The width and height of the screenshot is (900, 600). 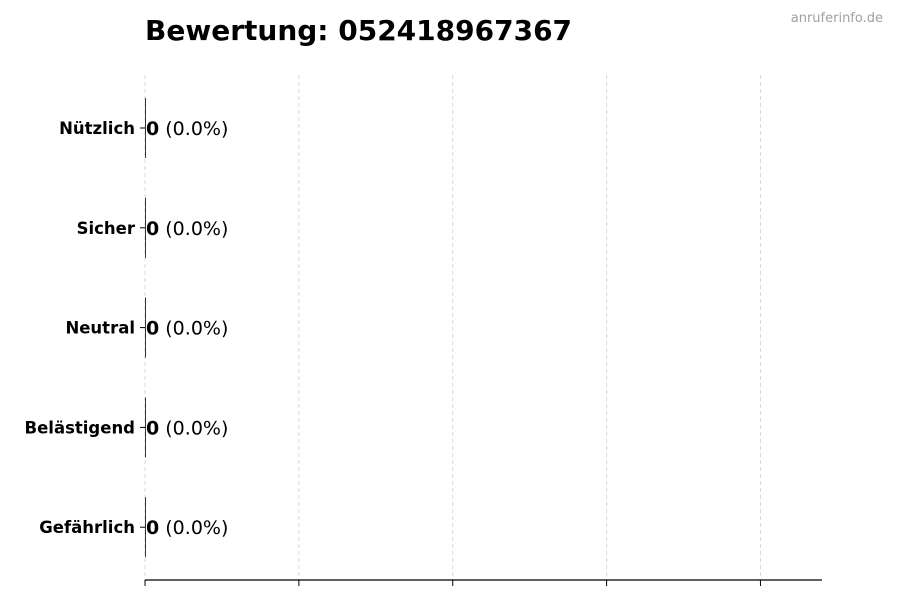 What do you see at coordinates (358, 30) in the screenshot?
I see `chart-title: Bewertung: 052418967367` at bounding box center [358, 30].